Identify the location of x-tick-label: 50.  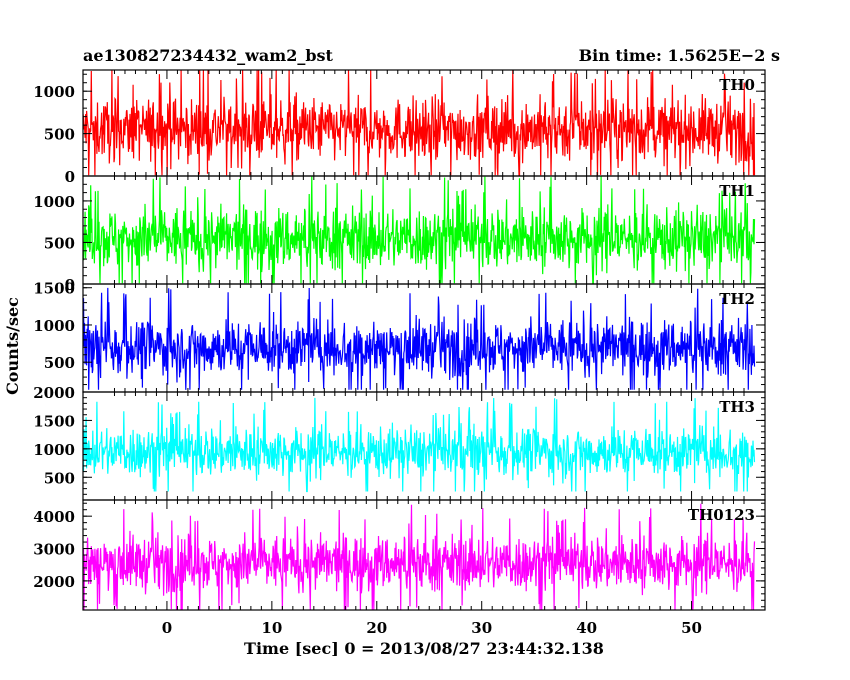
(691, 628).